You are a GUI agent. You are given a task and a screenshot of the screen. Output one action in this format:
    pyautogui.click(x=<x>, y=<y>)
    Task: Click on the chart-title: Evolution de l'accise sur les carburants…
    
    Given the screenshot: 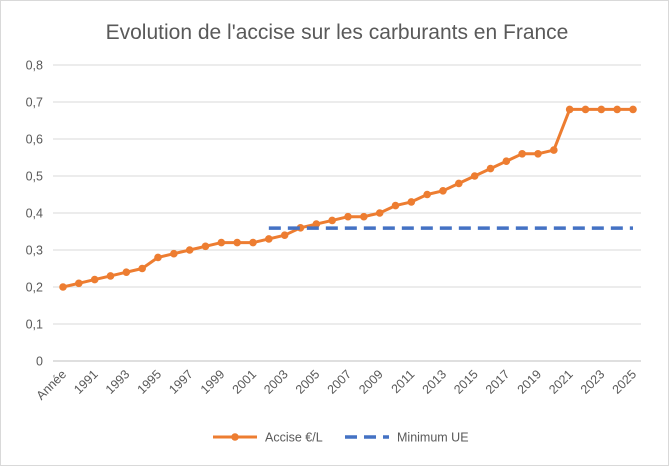 What is the action you would take?
    pyautogui.click(x=337, y=32)
    